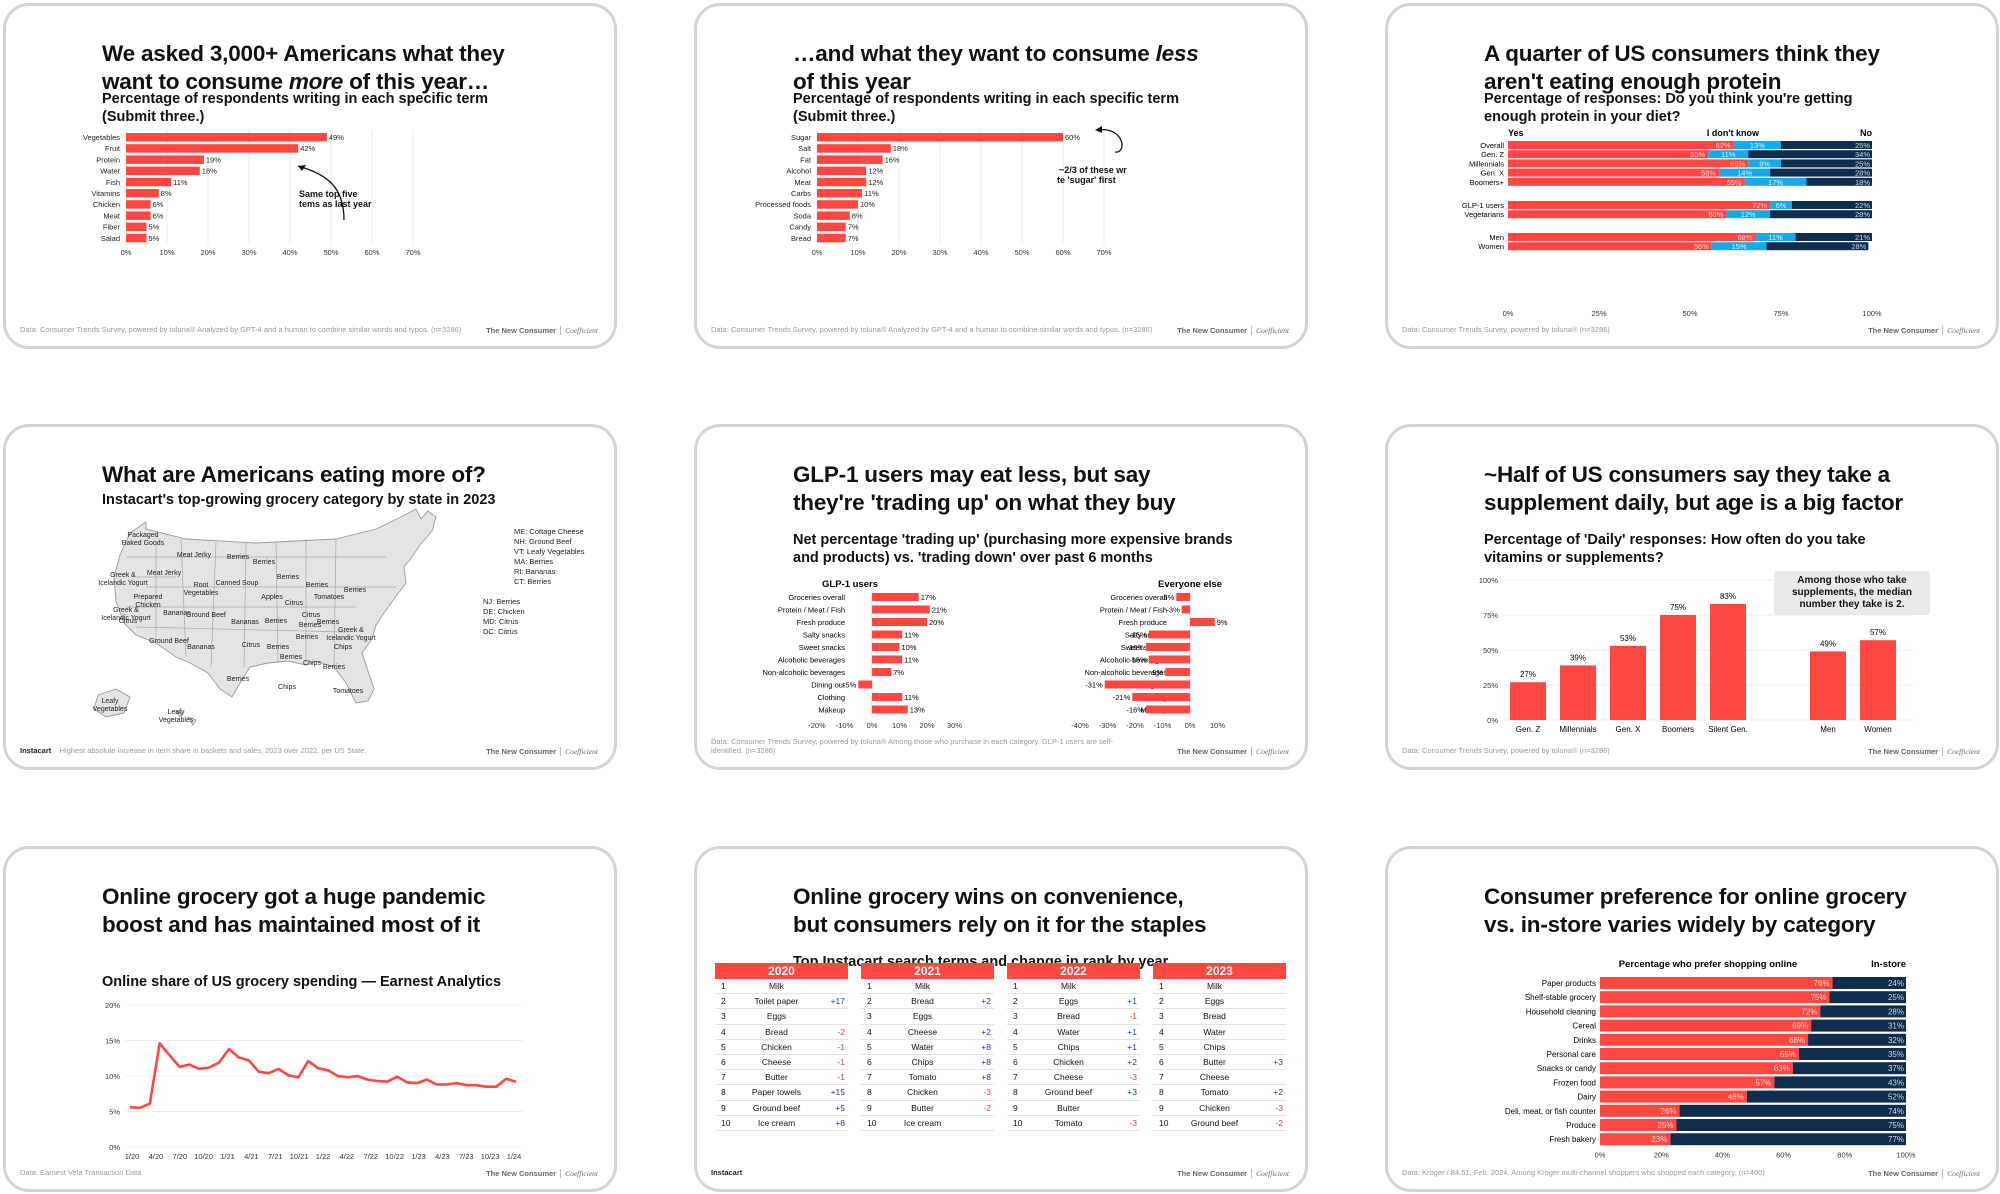 The width and height of the screenshot is (2000, 1194). I want to click on rank-cell: 6, so click(869, 1061).